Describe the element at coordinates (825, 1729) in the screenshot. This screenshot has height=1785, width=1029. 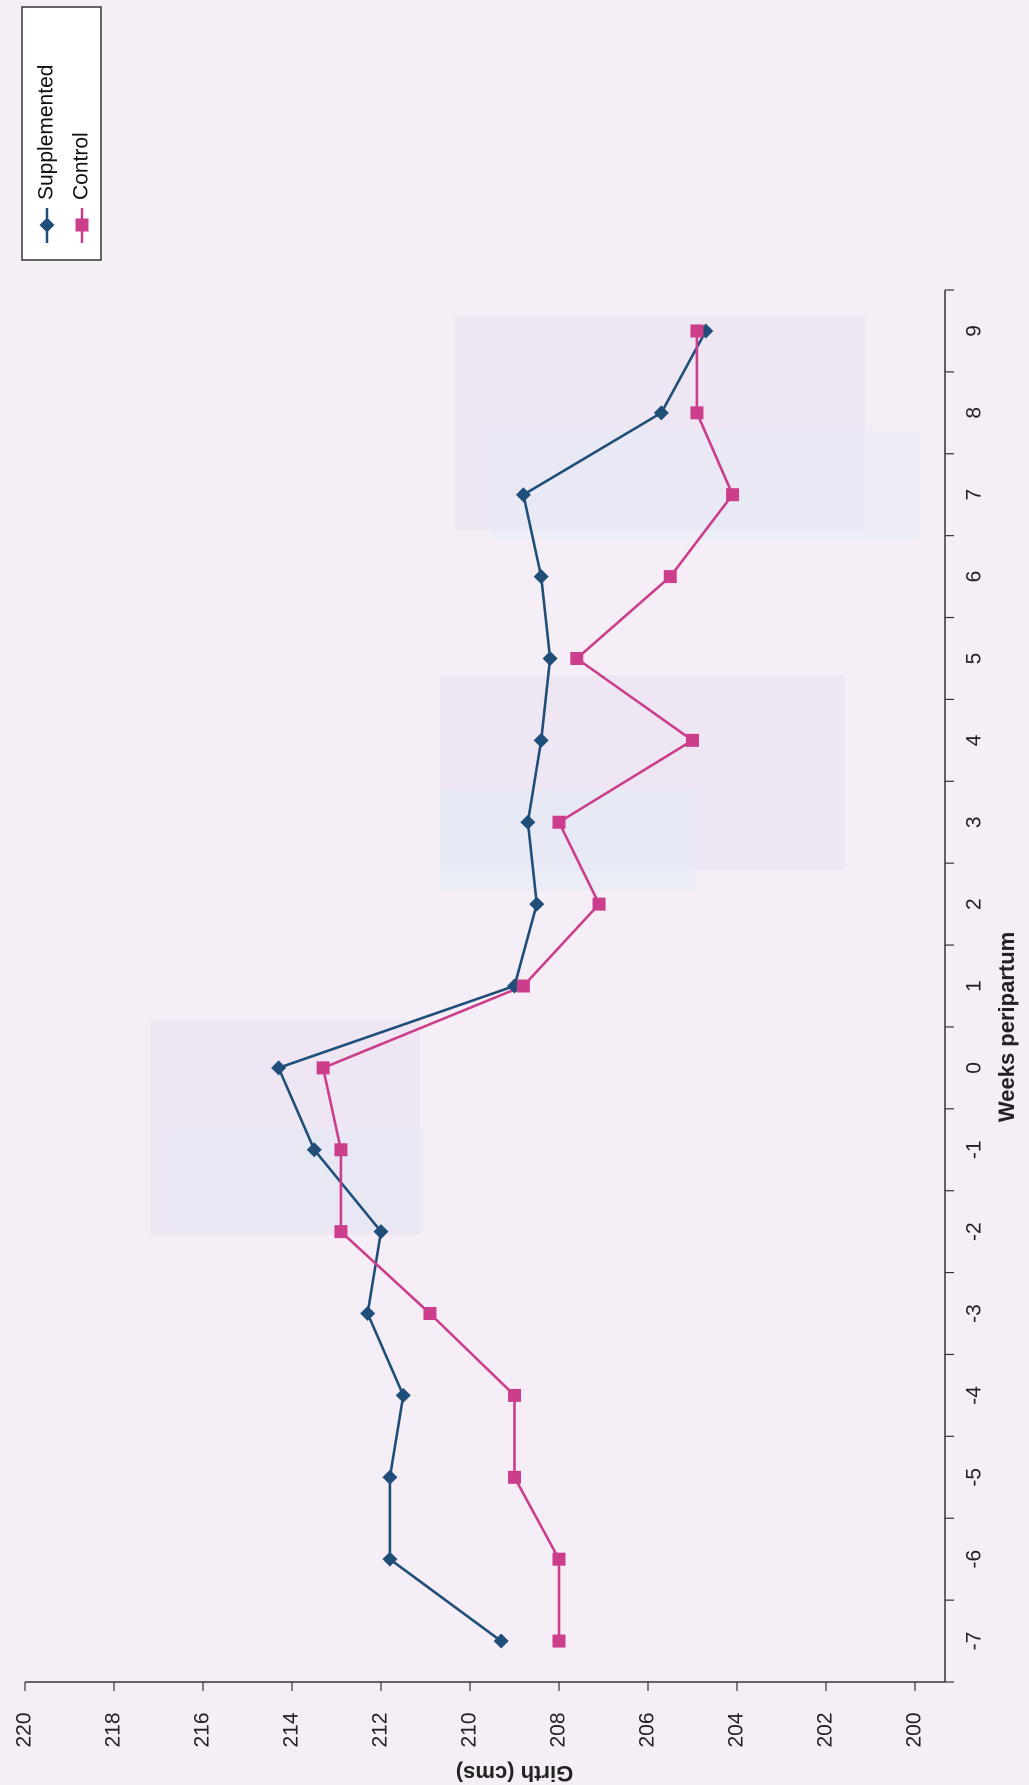
I see `y-tick-label: 202` at that location.